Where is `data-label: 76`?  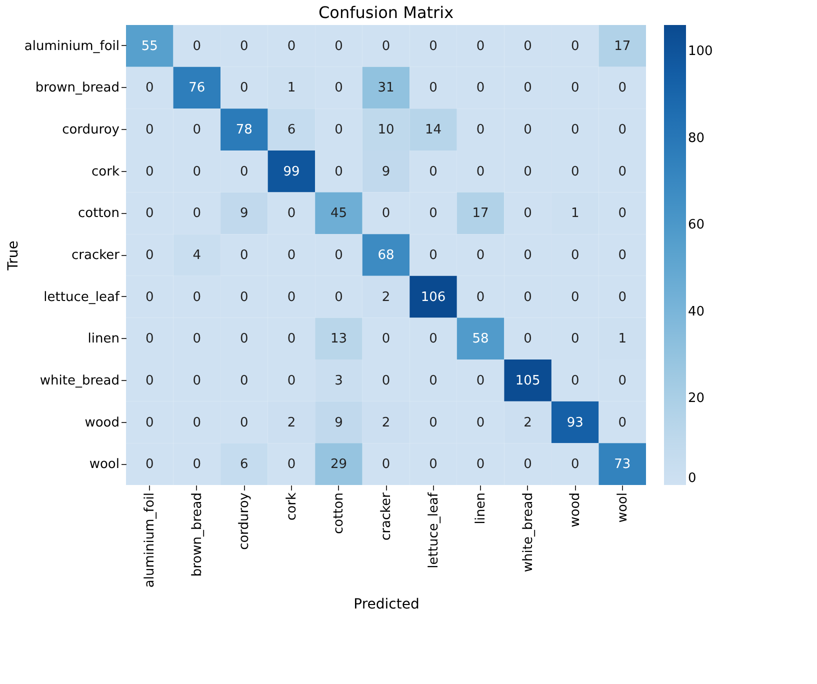 data-label: 76 is located at coordinates (197, 88).